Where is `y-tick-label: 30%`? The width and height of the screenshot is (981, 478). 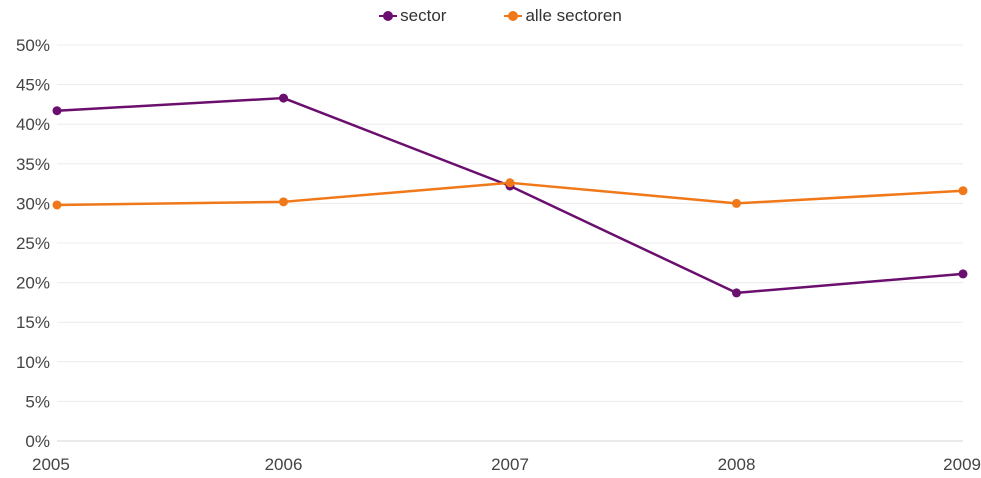 y-tick-label: 30% is located at coordinates (33, 203).